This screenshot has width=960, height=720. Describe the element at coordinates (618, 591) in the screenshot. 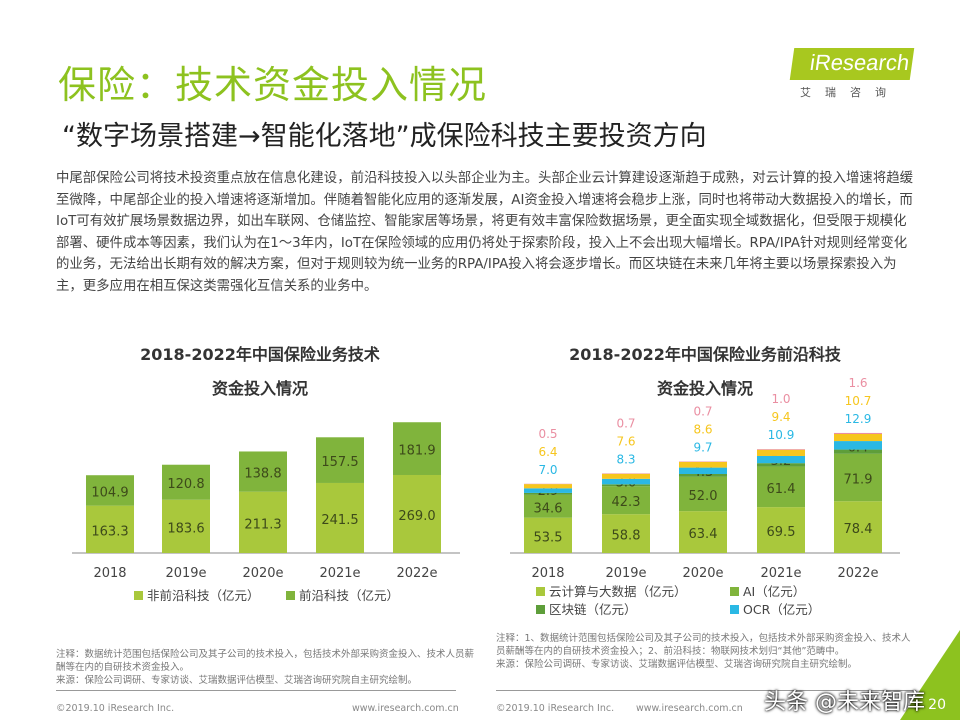

I see `legend-label: 云计算与大数据（亿元）` at that location.